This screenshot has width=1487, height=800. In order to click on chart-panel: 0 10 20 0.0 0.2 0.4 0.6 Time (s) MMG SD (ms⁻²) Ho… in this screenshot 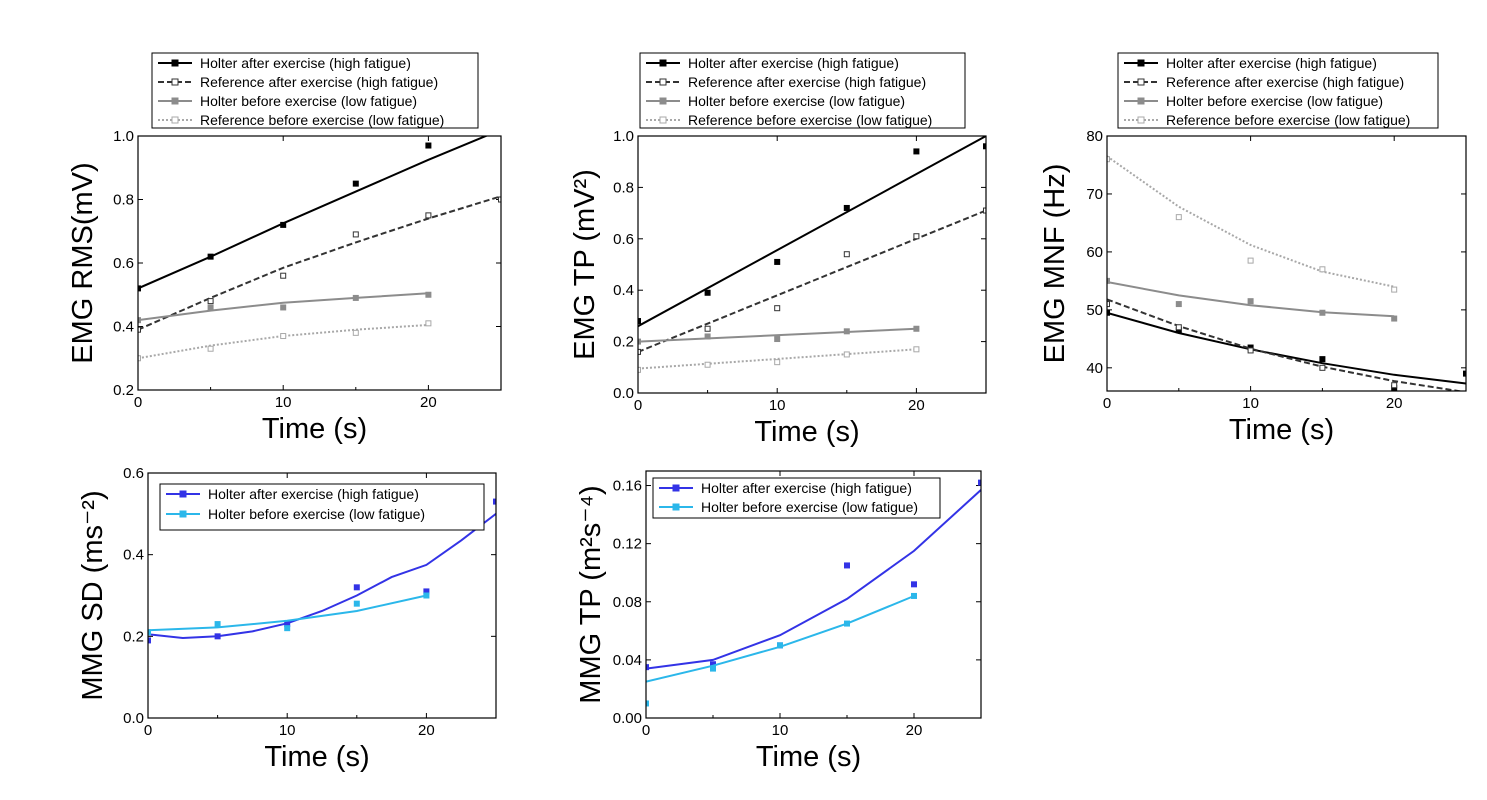, I will do `click(287, 619)`.